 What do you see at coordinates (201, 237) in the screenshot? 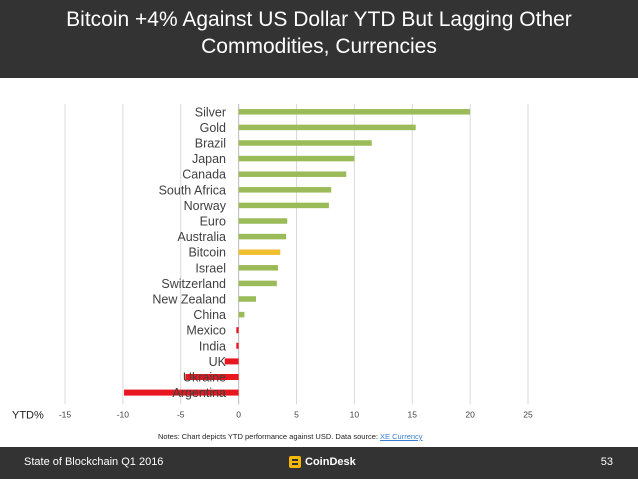
I see `category-label-australia: Australia` at bounding box center [201, 237].